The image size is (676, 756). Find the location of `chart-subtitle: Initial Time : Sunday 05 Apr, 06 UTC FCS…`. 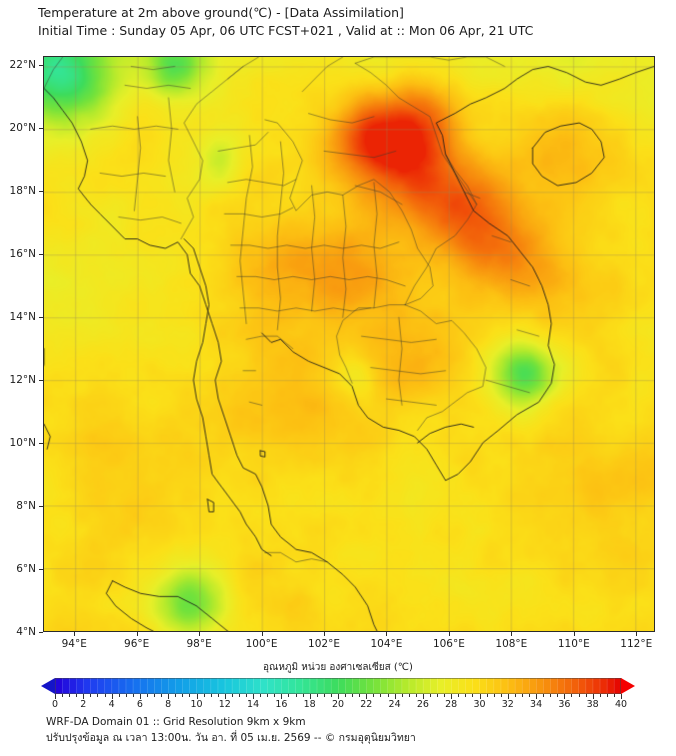

chart-subtitle: Initial Time : Sunday 05 Apr, 06 UTC FCS… is located at coordinates (286, 30).